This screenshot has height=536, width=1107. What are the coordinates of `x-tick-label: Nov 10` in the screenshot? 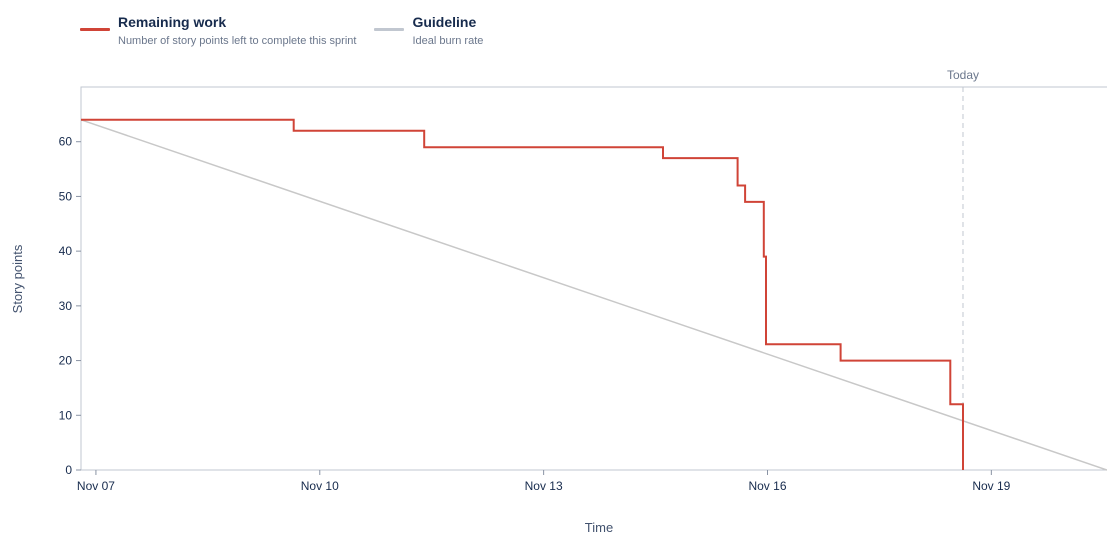 It's located at (320, 486).